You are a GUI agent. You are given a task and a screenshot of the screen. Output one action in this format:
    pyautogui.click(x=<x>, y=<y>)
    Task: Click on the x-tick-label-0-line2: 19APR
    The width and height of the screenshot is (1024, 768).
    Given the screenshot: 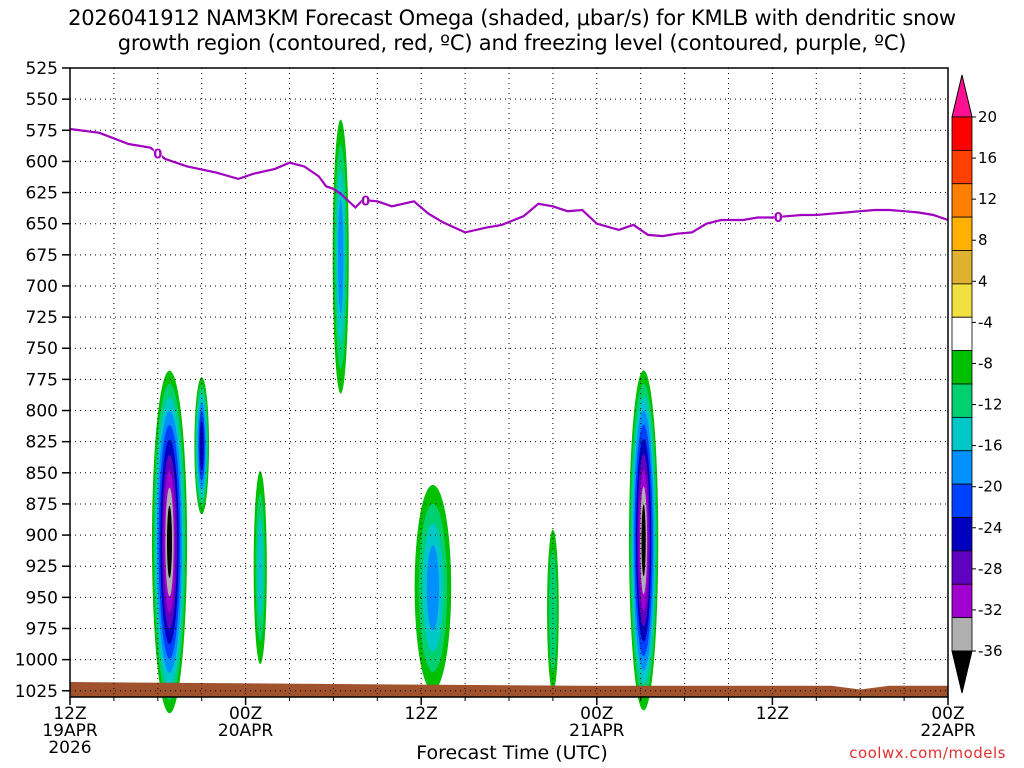 What is the action you would take?
    pyautogui.click(x=70, y=731)
    